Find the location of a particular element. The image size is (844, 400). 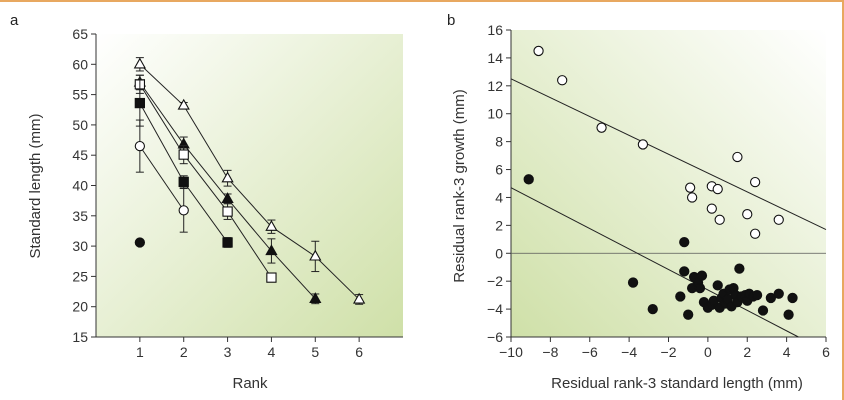

x-tick-label: 1 is located at coordinates (140, 352).